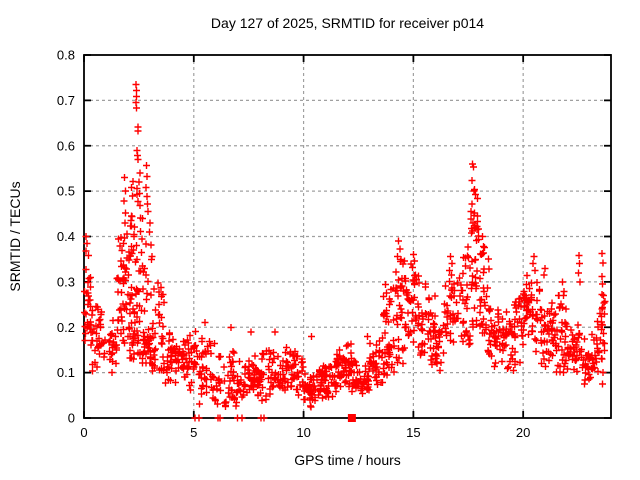 The image size is (640, 480). What do you see at coordinates (66, 372) in the screenshot?
I see `y-tick-label: 0.1` at bounding box center [66, 372].